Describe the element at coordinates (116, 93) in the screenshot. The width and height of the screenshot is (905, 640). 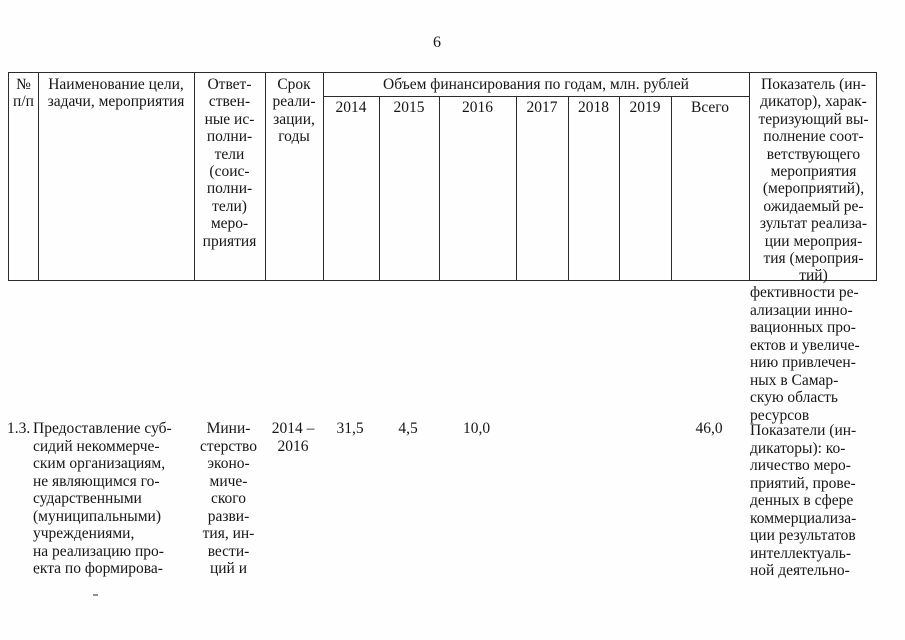
I see `header-cell-name: Наименование цели, задачи, мероприятия` at that location.